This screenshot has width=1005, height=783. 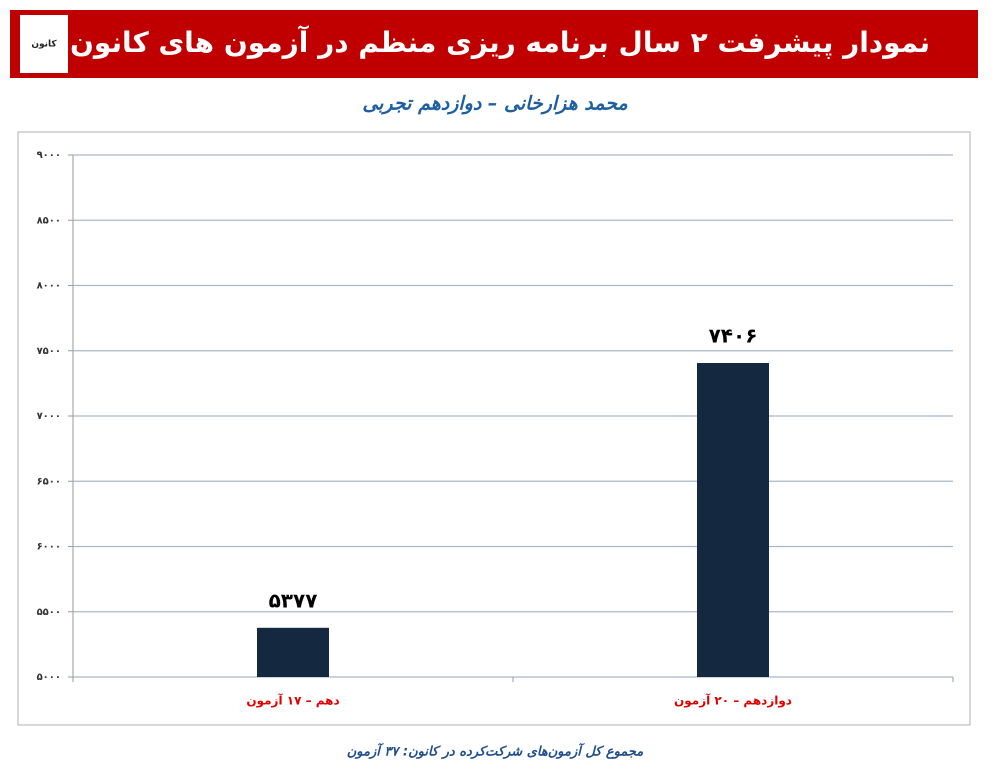 I want to click on logo-text: کانون, so click(x=44, y=45).